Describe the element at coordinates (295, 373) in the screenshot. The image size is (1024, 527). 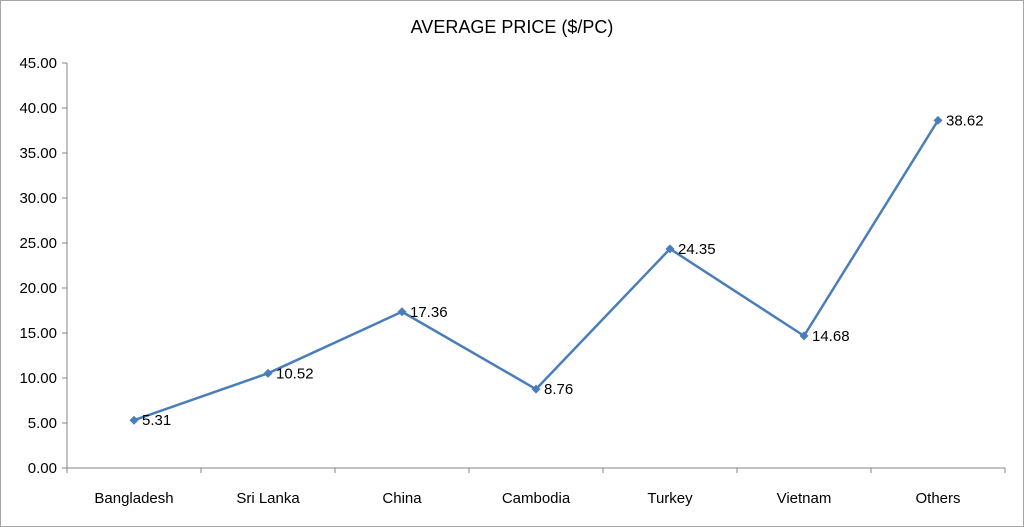
I see `data-label: 10.52` at that location.